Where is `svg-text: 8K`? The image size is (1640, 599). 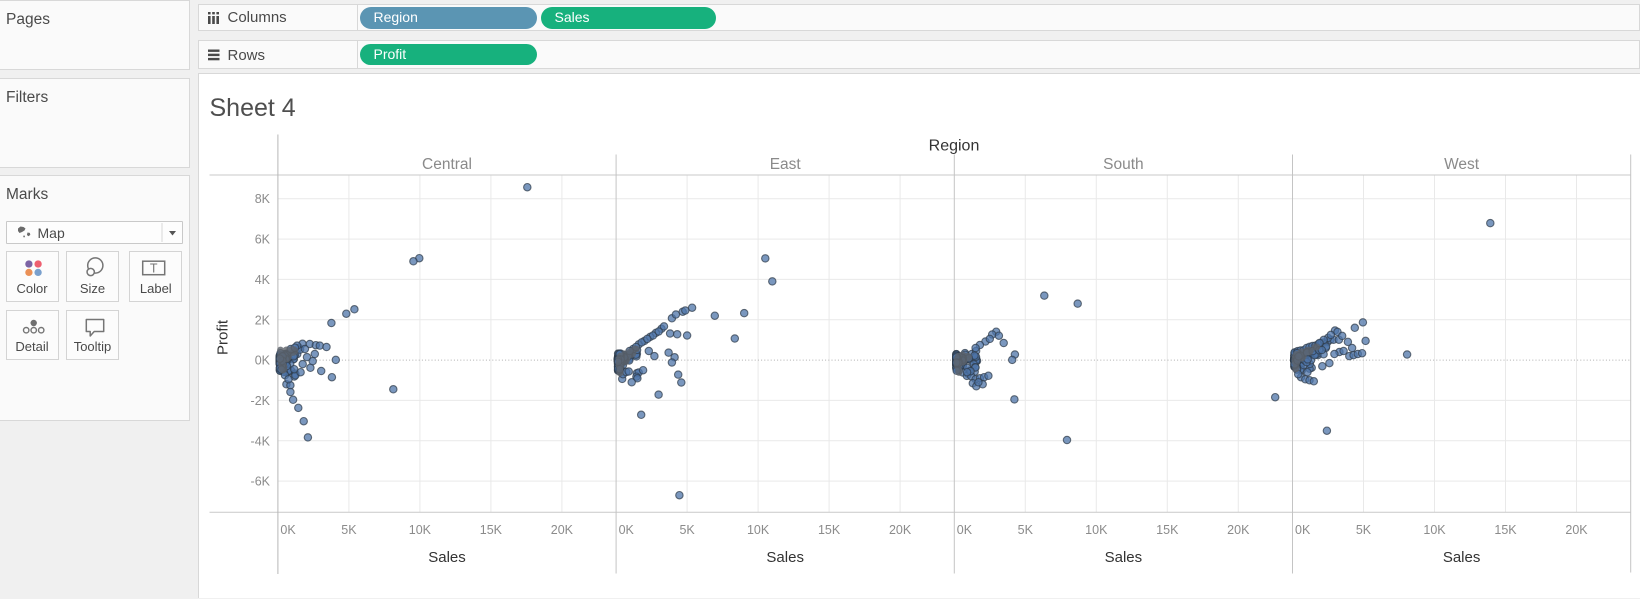 svg-text: 8K is located at coordinates (262, 199).